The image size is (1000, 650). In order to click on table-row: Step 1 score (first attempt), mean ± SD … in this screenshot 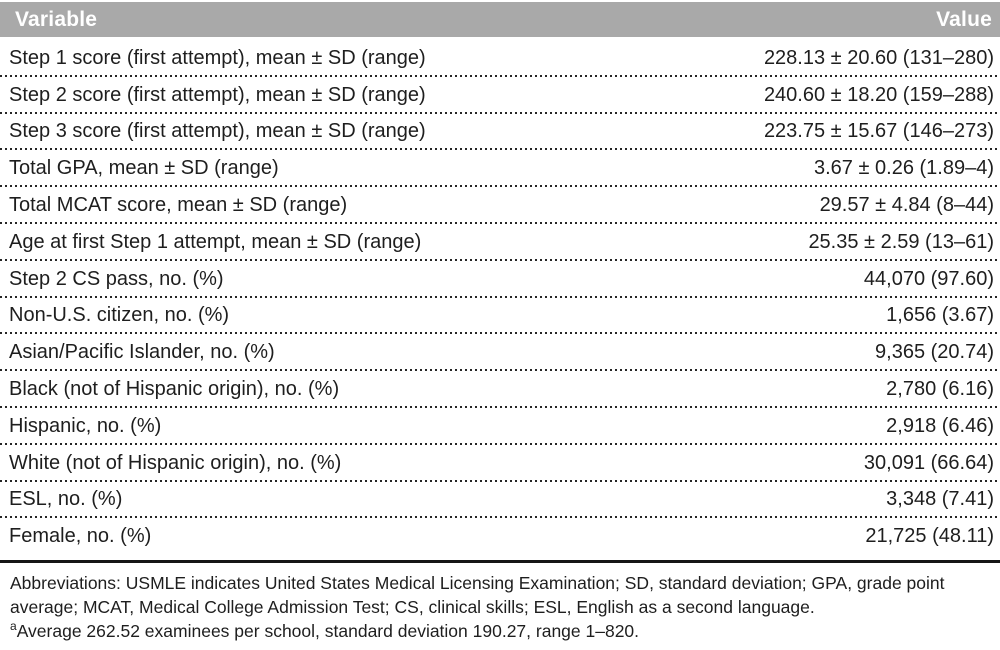, I will do `click(500, 58)`.